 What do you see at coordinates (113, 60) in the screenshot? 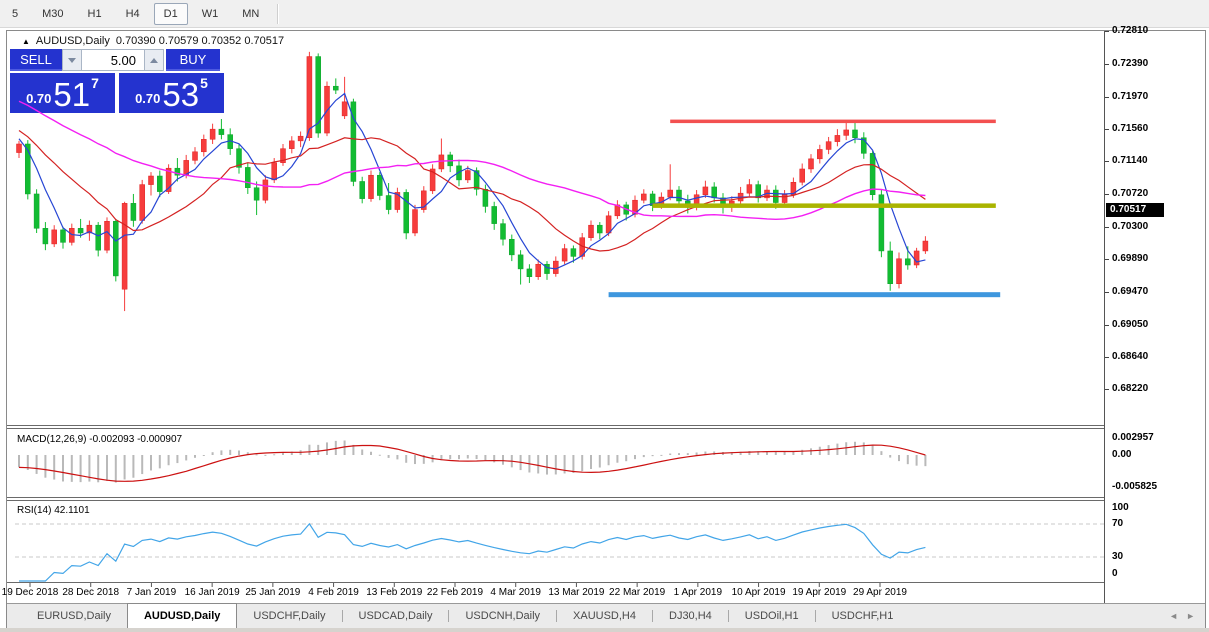
I see `volume-input` at bounding box center [113, 60].